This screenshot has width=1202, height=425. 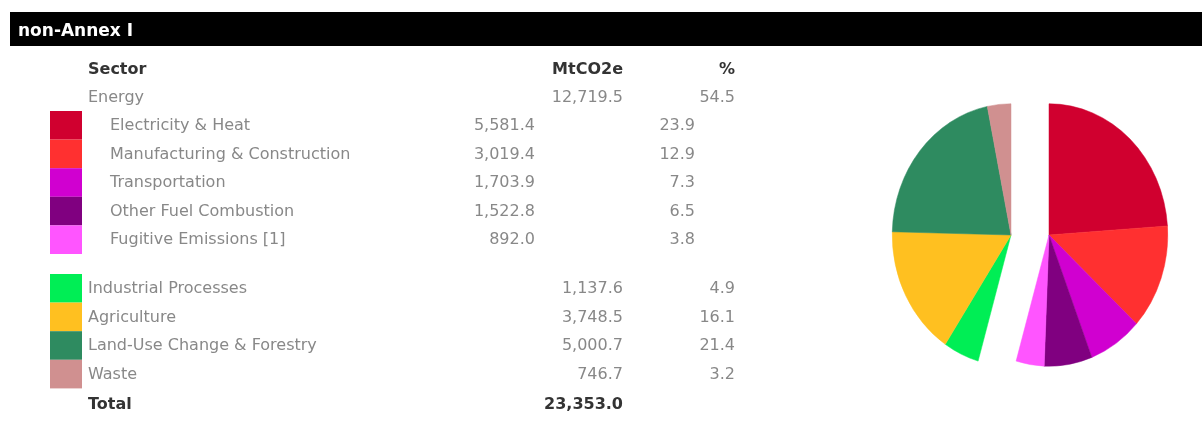 What do you see at coordinates (504, 153) in the screenshot?
I see `data-label: 3,019.4` at bounding box center [504, 153].